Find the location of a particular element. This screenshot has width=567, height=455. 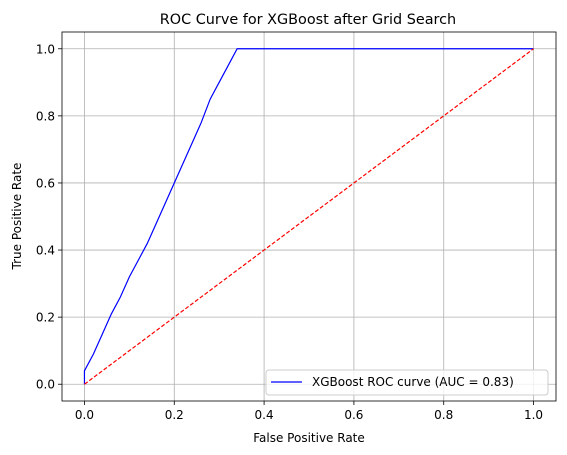

legend-box is located at coordinates (407, 382).